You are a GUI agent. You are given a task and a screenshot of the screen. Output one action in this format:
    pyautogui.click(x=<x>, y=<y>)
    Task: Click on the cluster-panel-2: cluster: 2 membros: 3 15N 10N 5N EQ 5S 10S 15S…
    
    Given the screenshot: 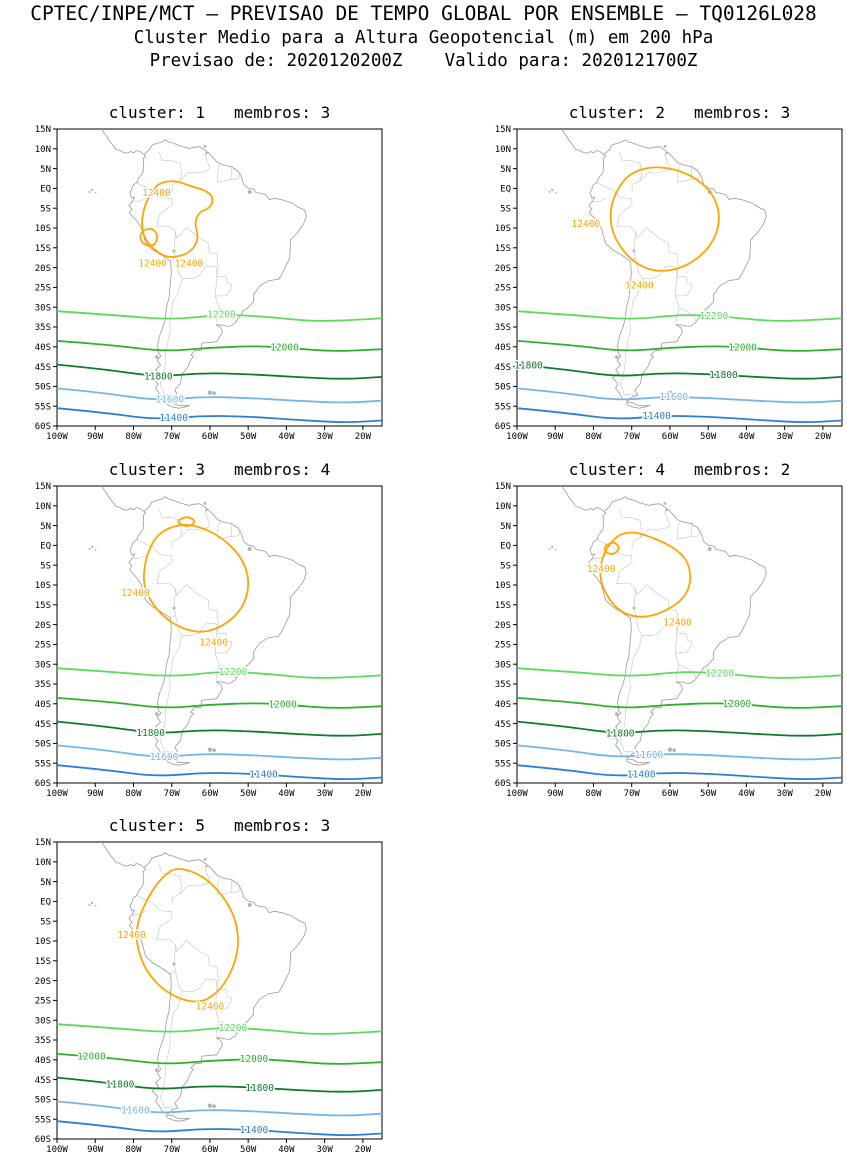 What is the action you would take?
    pyautogui.click(x=658, y=273)
    